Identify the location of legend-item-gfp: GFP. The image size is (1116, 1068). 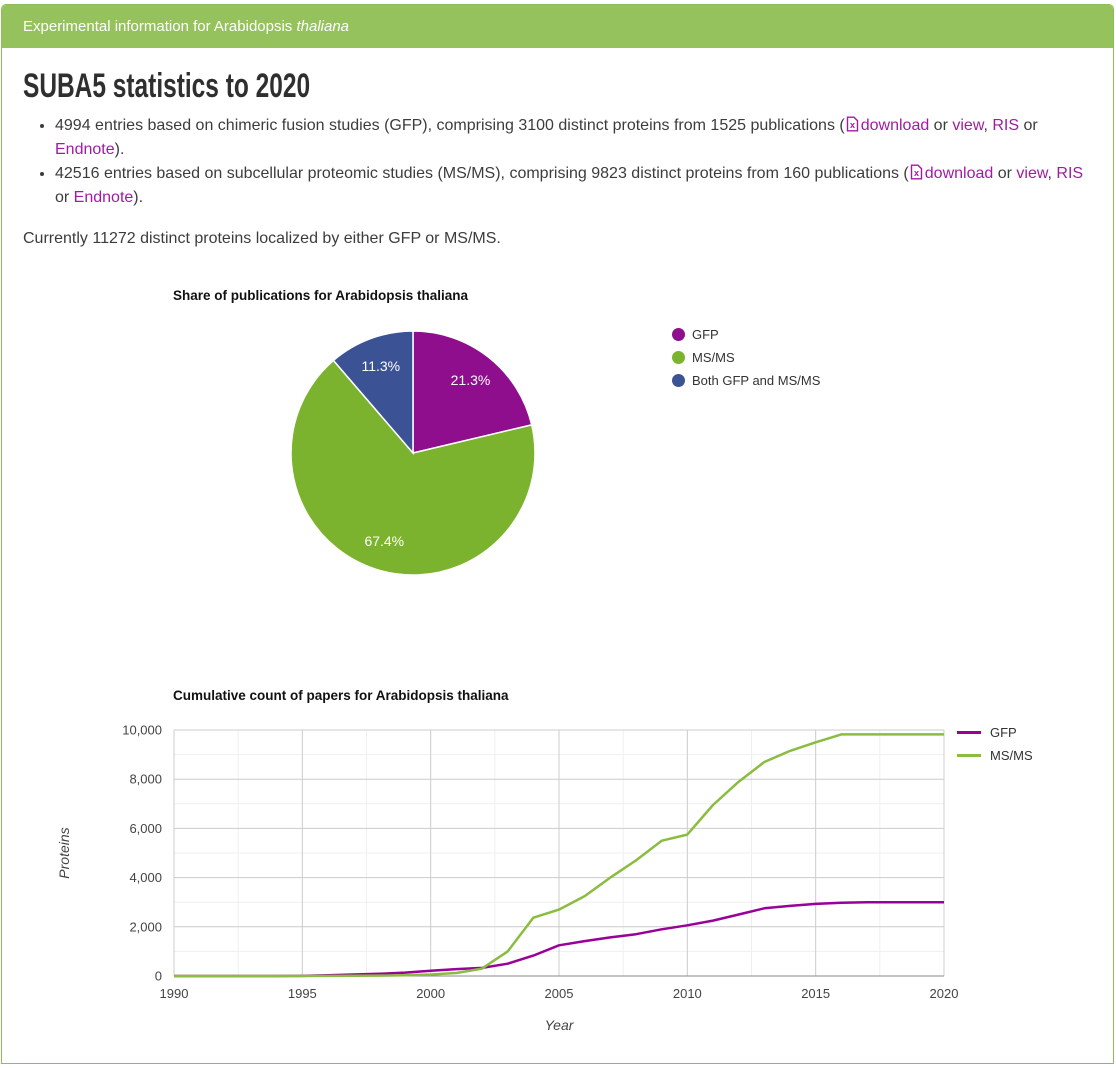
(746, 334).